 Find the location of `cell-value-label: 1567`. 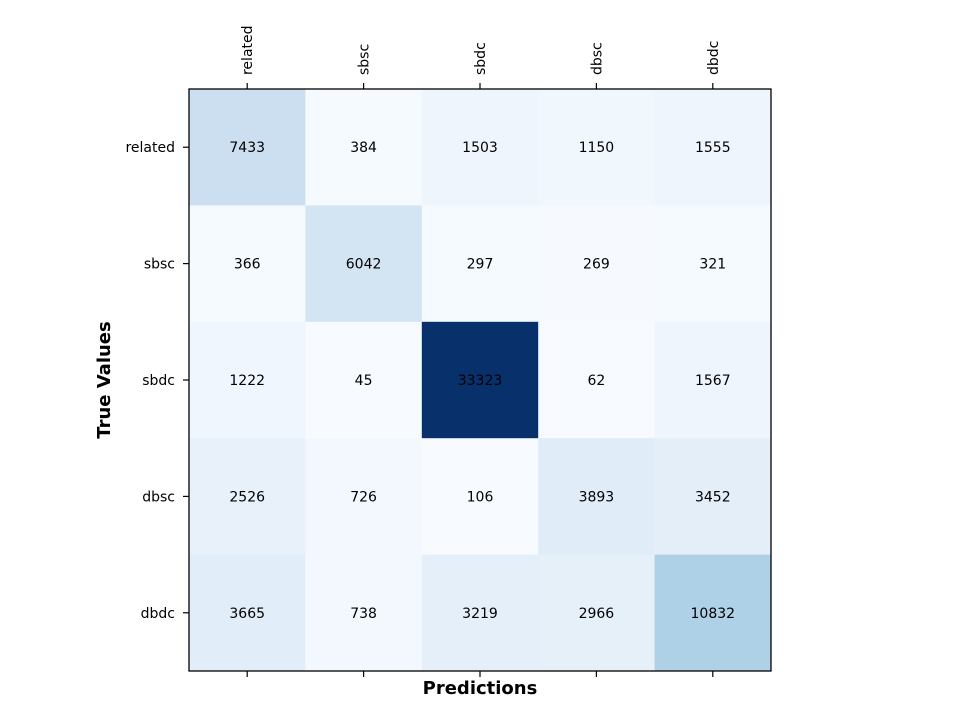

cell-value-label: 1567 is located at coordinates (713, 381).